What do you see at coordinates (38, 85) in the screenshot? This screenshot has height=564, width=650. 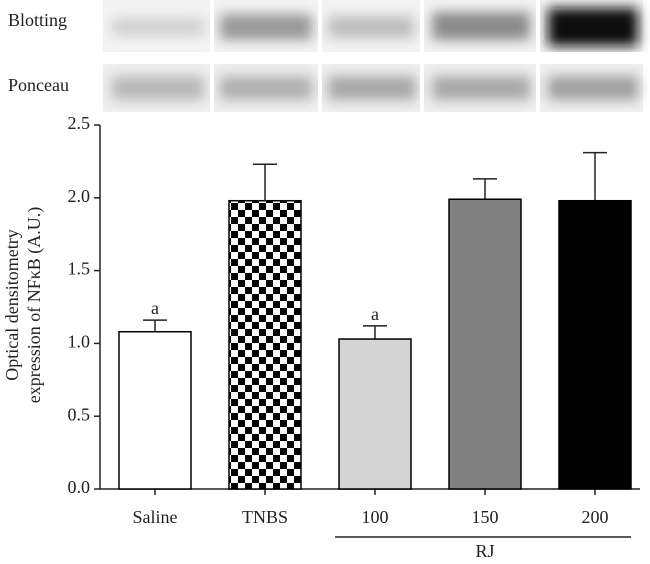 I see `blot-row-label: Ponceau` at bounding box center [38, 85].